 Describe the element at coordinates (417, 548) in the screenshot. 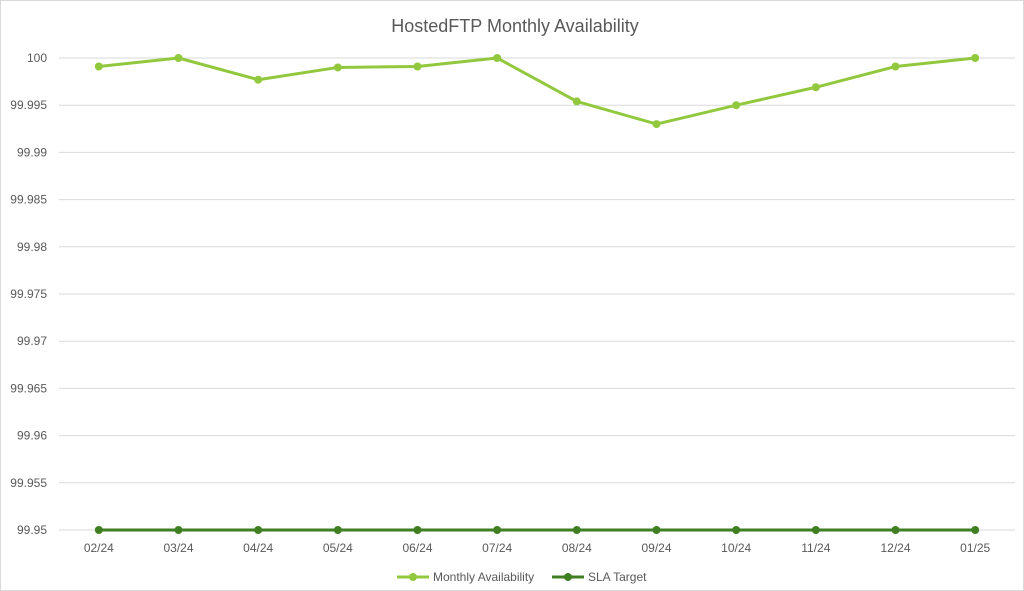

I see `x-tick-label: 06/24` at that location.